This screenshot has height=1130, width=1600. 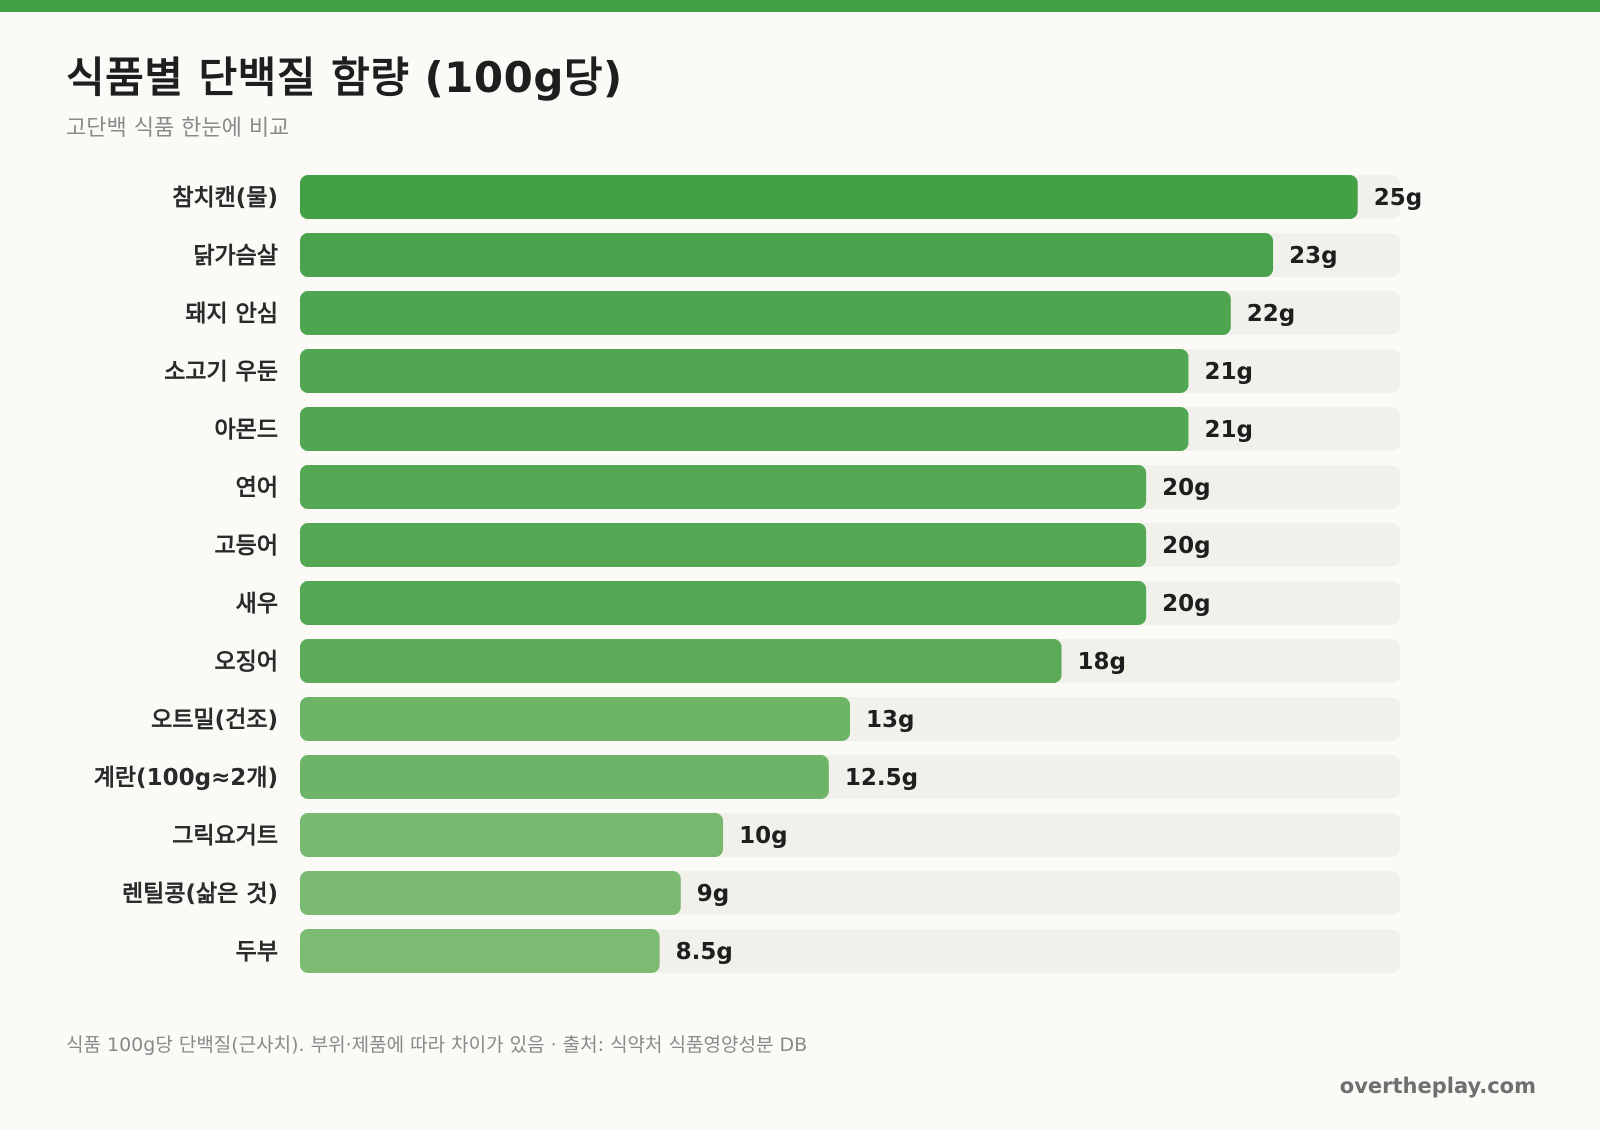 I want to click on category-label: 소고기 우둔, so click(x=221, y=372).